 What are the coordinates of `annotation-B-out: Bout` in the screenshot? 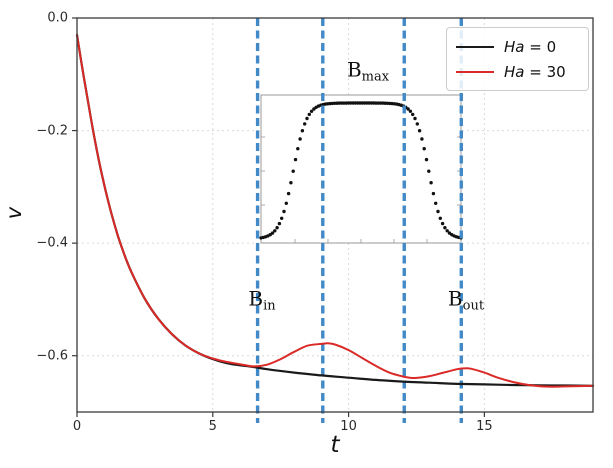 It's located at (466, 300).